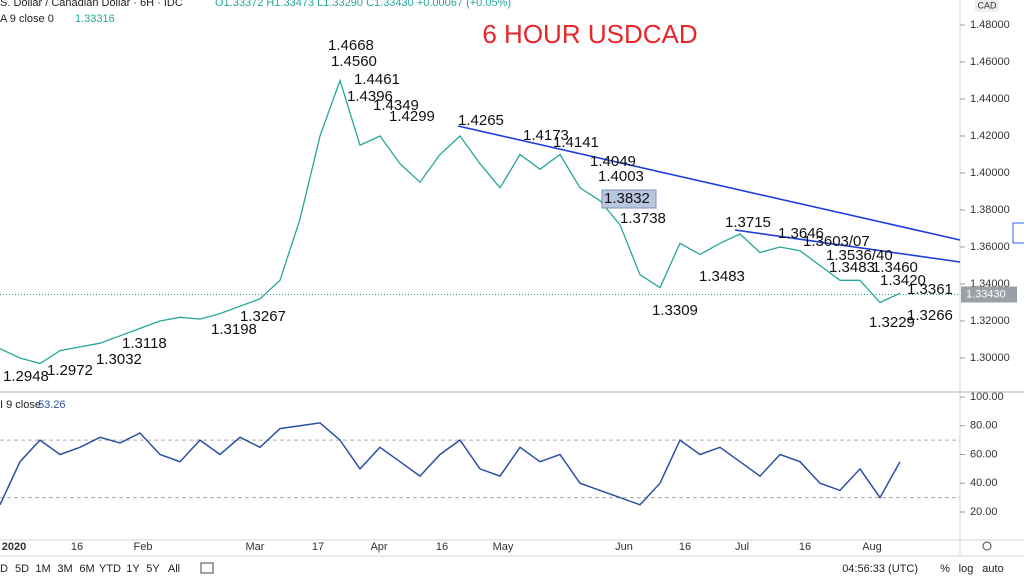 This screenshot has height=580, width=1024. Describe the element at coordinates (4, 569) in the screenshot. I see `range-button: D` at that location.